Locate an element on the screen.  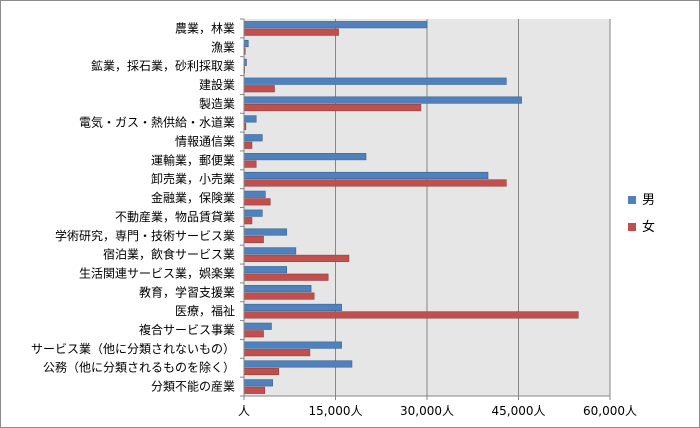
category-label: 複合サービス事業 is located at coordinates (187, 329).